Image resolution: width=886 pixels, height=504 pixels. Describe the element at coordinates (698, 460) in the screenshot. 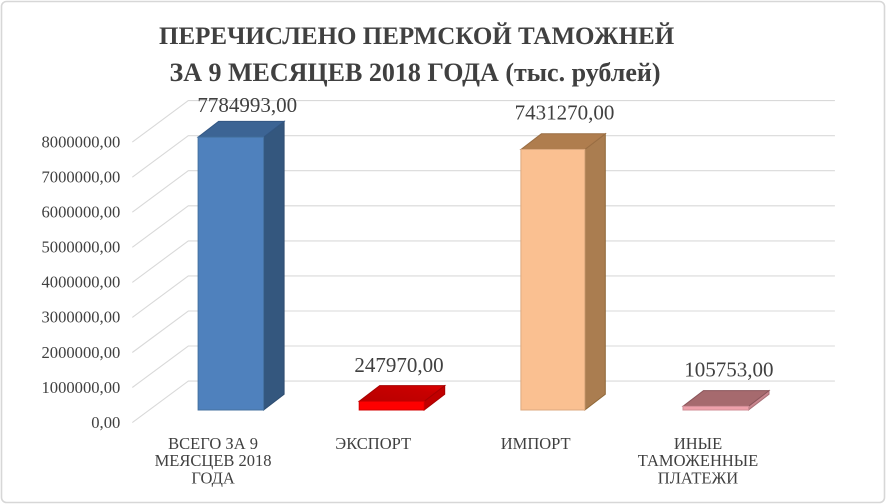

I see `svg-text: ТАМОЖЕННЫЕ` at that location.